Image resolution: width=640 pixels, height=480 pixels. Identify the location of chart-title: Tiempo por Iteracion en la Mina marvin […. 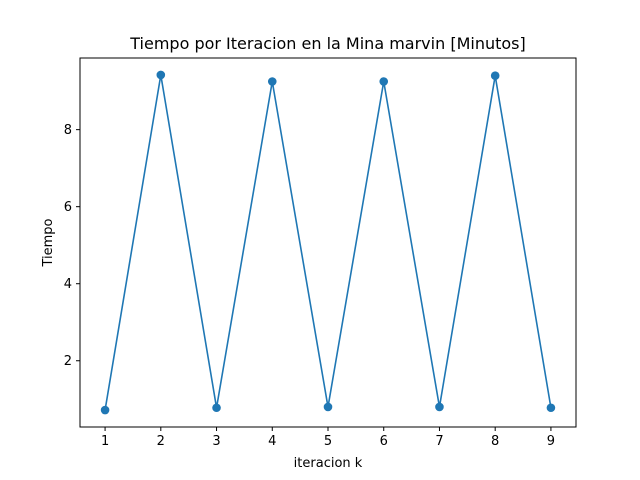
(327, 43).